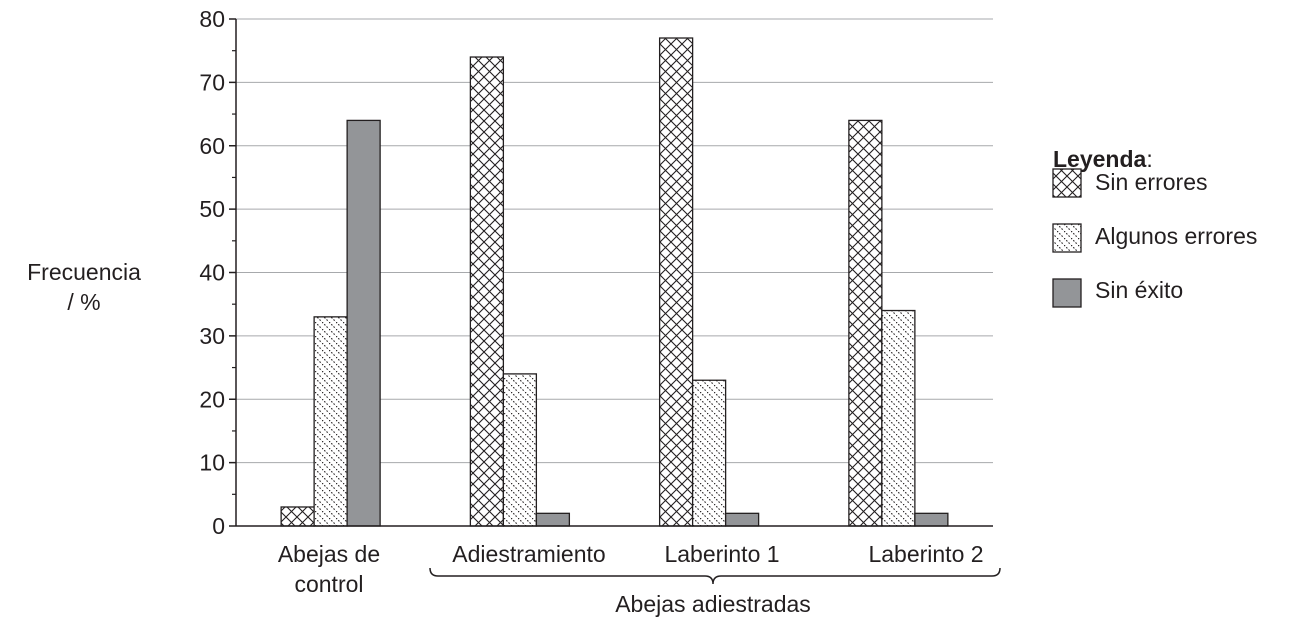 The image size is (1315, 617). What do you see at coordinates (715, 576) in the screenshot?
I see `group-brace` at bounding box center [715, 576].